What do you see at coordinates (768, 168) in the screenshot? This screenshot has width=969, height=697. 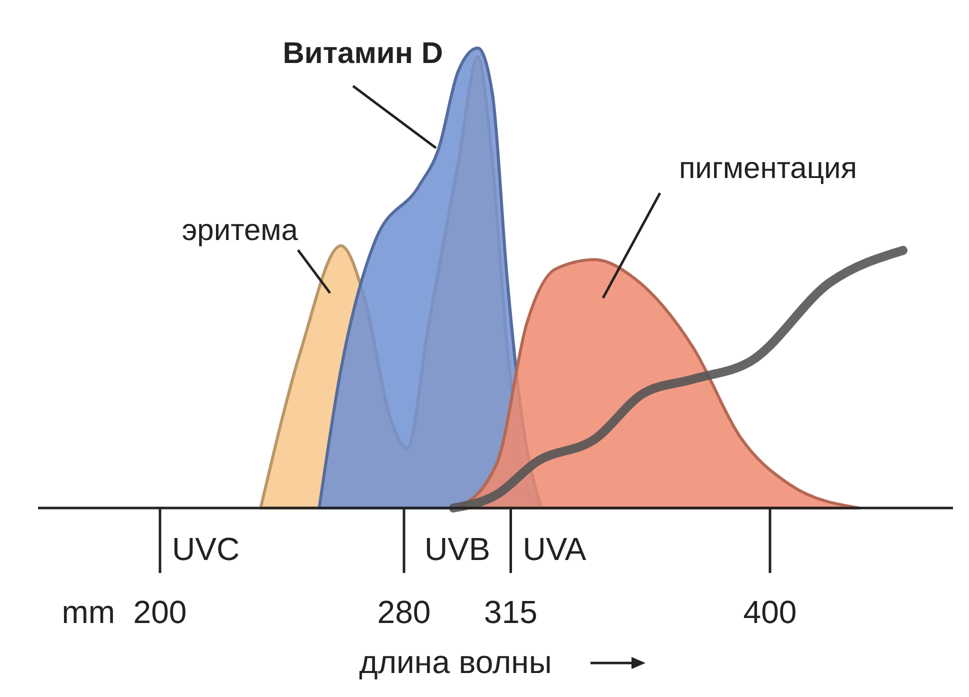 I see `text: пигментация` at bounding box center [768, 168].